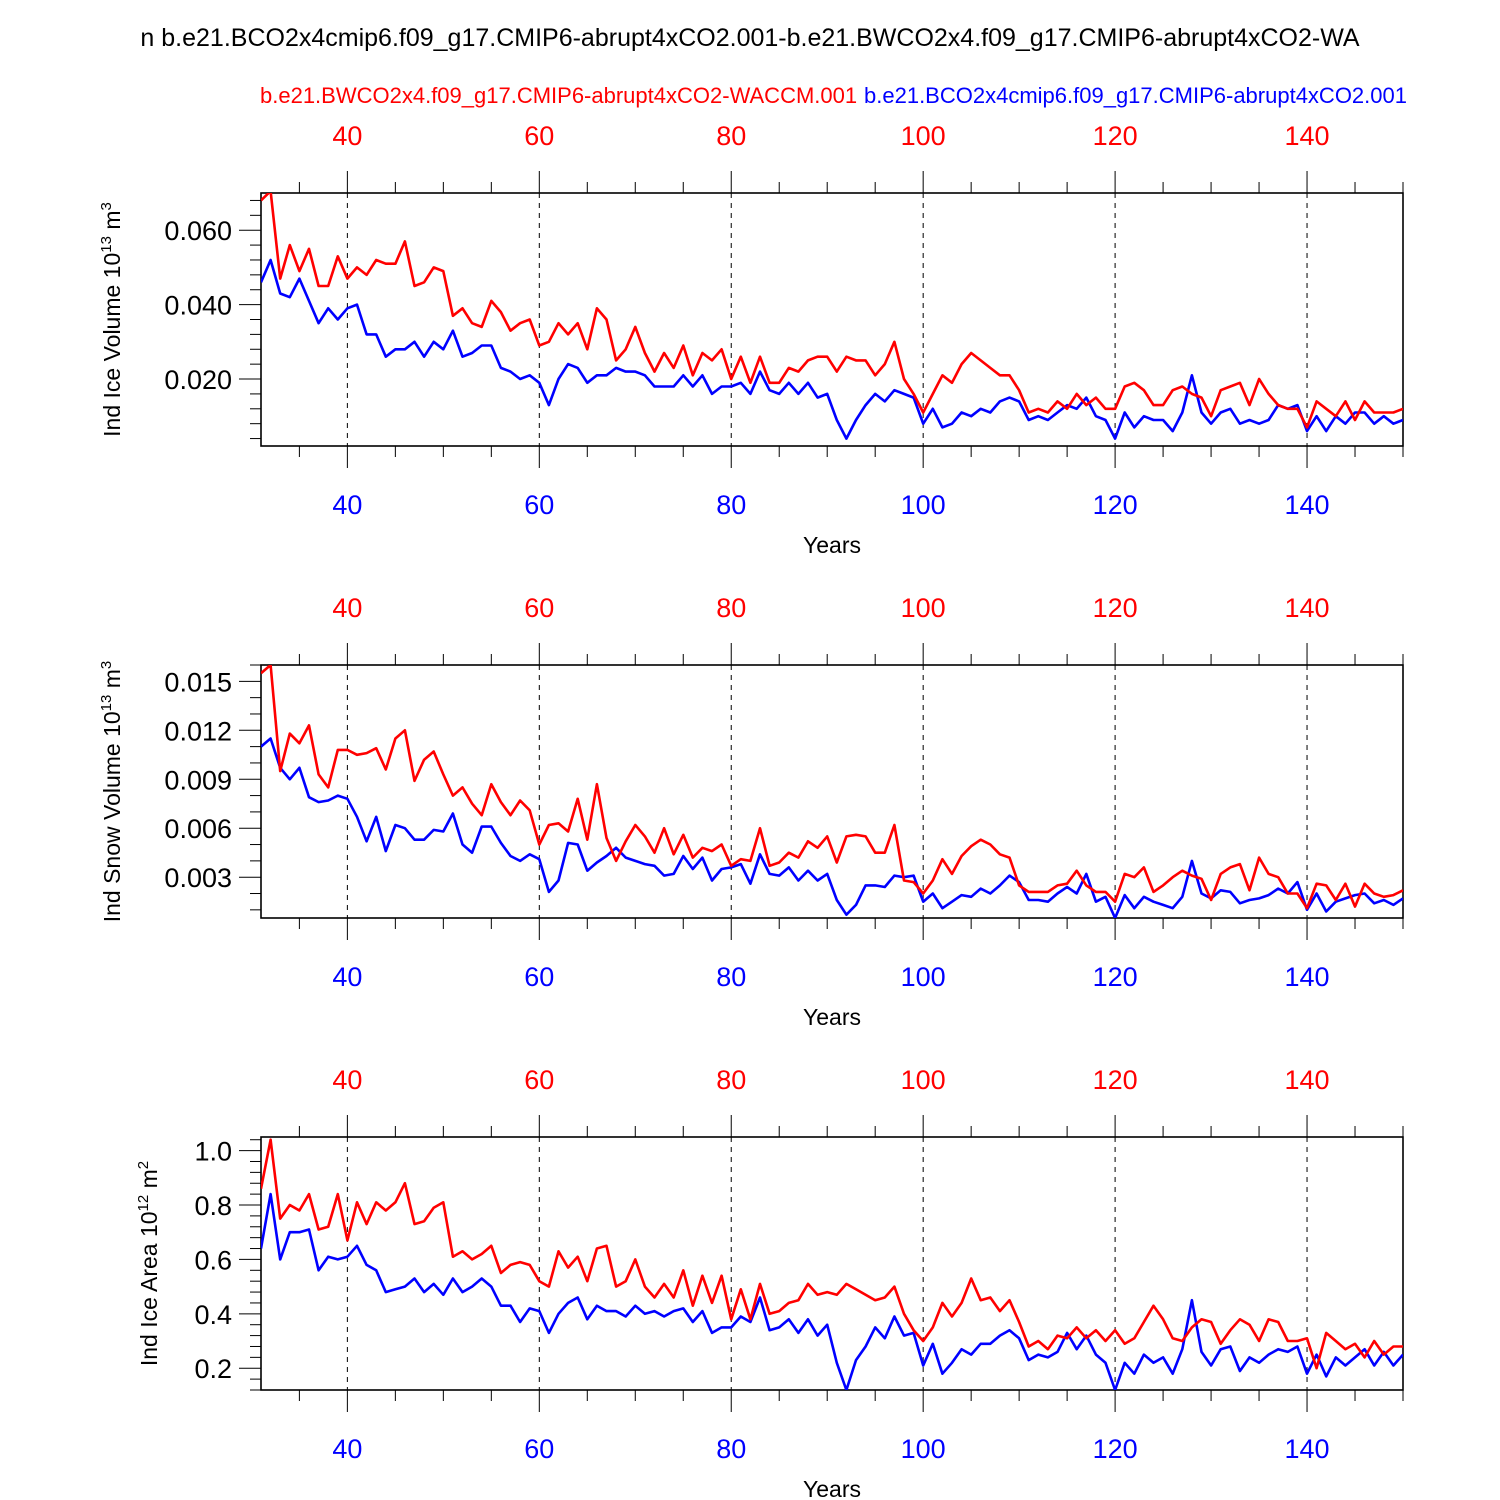  I want to click on y-axis-label-main: Ind Ice Area 10, so click(149, 1288).